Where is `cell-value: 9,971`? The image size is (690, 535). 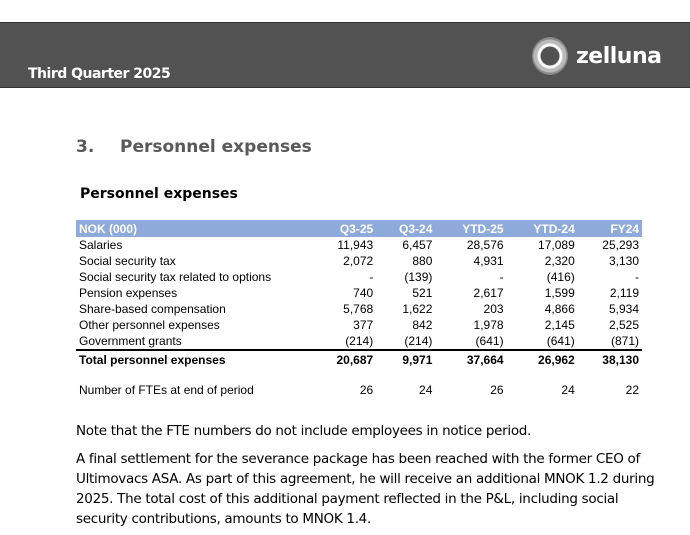
cell-value: 9,971 is located at coordinates (406, 358).